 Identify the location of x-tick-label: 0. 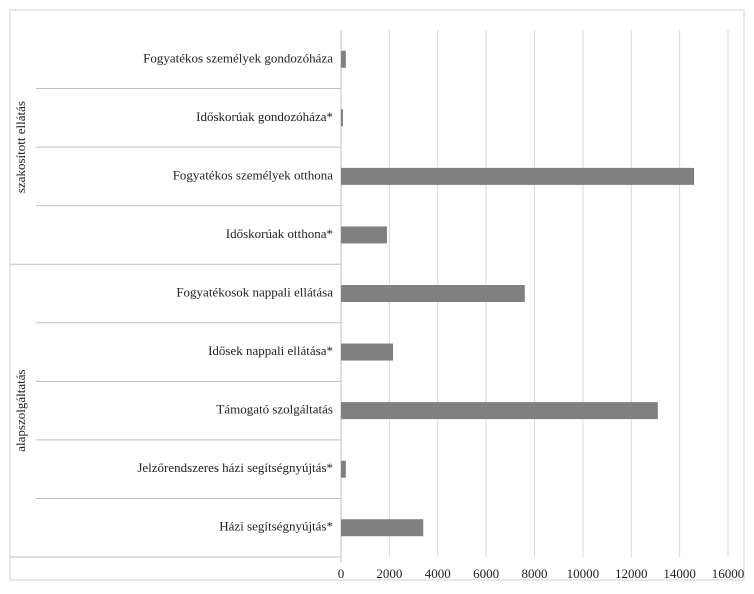
(341, 573).